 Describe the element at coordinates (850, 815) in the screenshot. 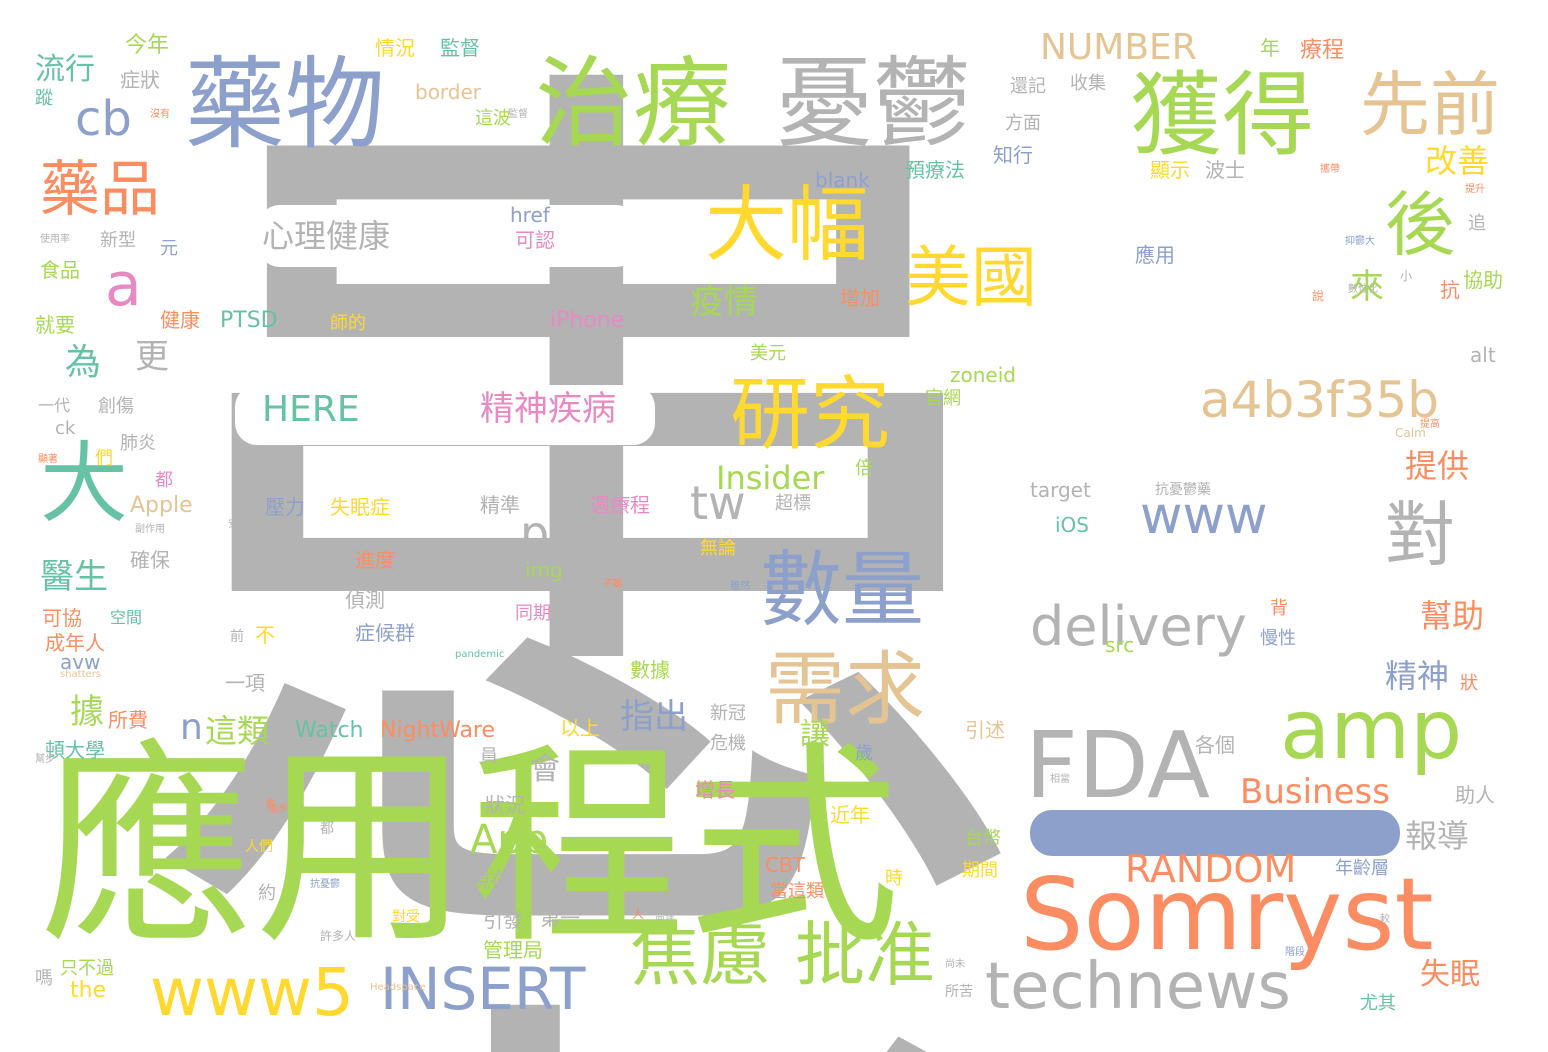

I see `word-151: 近年` at that location.